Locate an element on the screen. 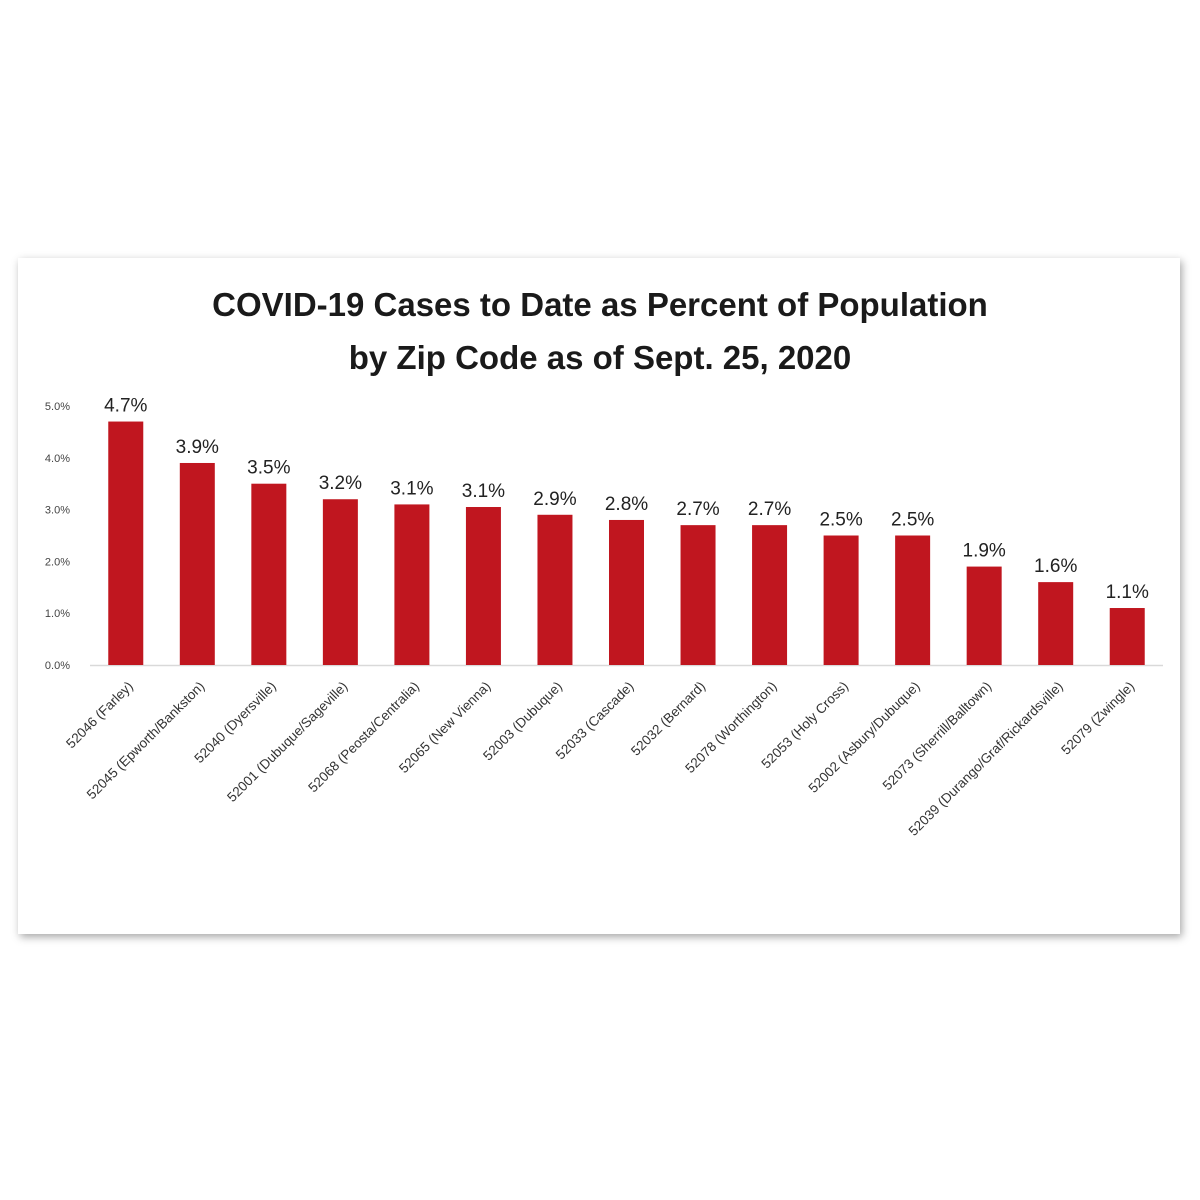 The height and width of the screenshot is (1200, 1200). y-tick-label: 5.0% is located at coordinates (57, 407).